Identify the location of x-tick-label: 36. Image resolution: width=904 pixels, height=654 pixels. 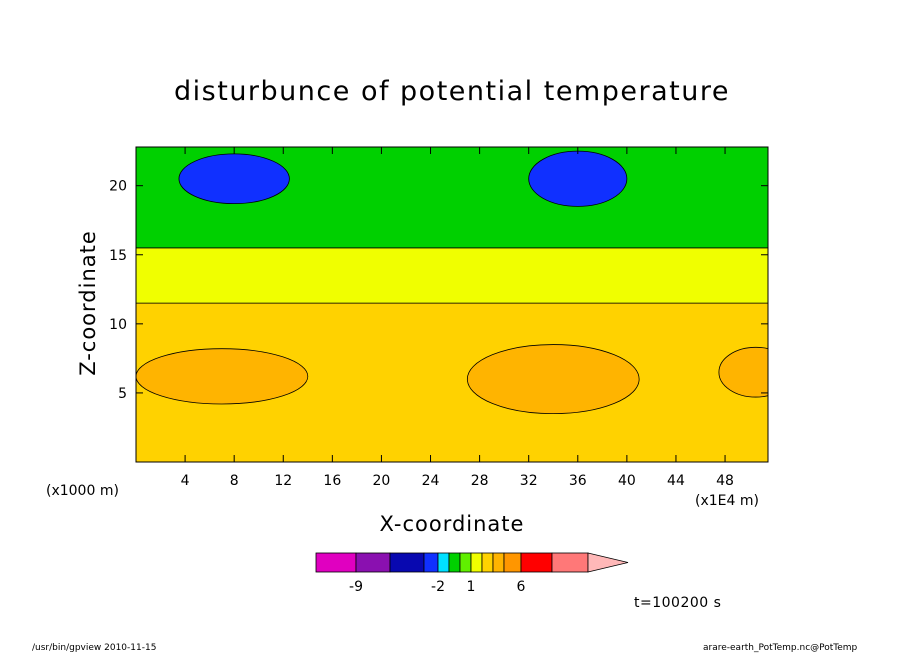
(578, 481).